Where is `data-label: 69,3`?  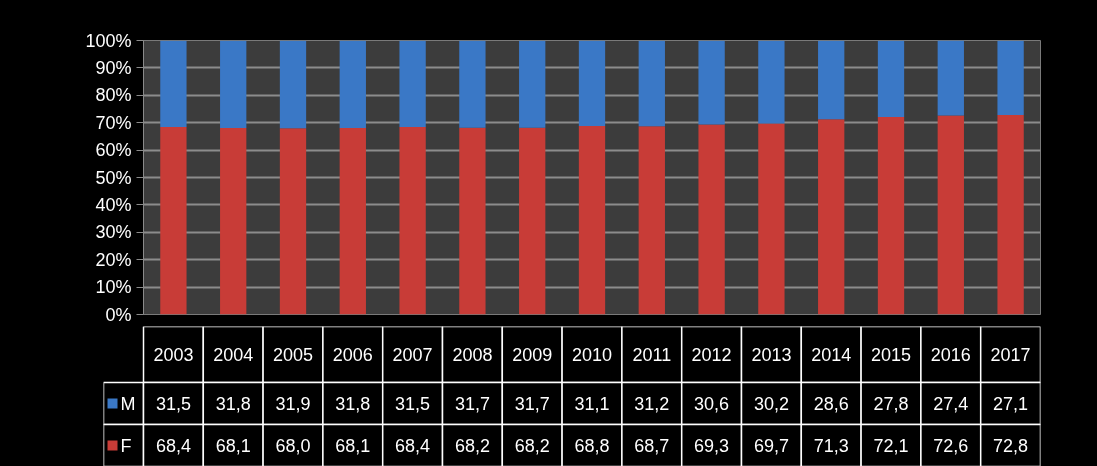 data-label: 69,3 is located at coordinates (712, 446).